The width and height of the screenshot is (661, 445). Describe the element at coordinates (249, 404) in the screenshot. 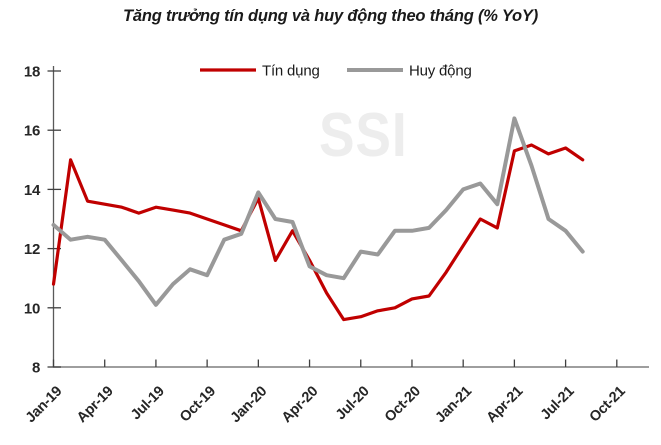

I see `x-tick-label: Jan-20` at that location.